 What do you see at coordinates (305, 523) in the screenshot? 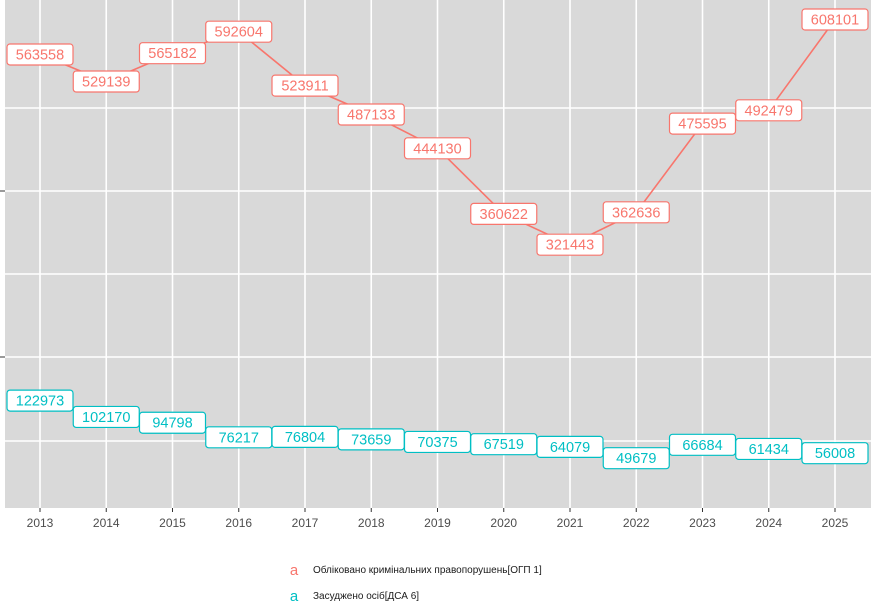
I see `x-tick-label: 2017` at bounding box center [305, 523].